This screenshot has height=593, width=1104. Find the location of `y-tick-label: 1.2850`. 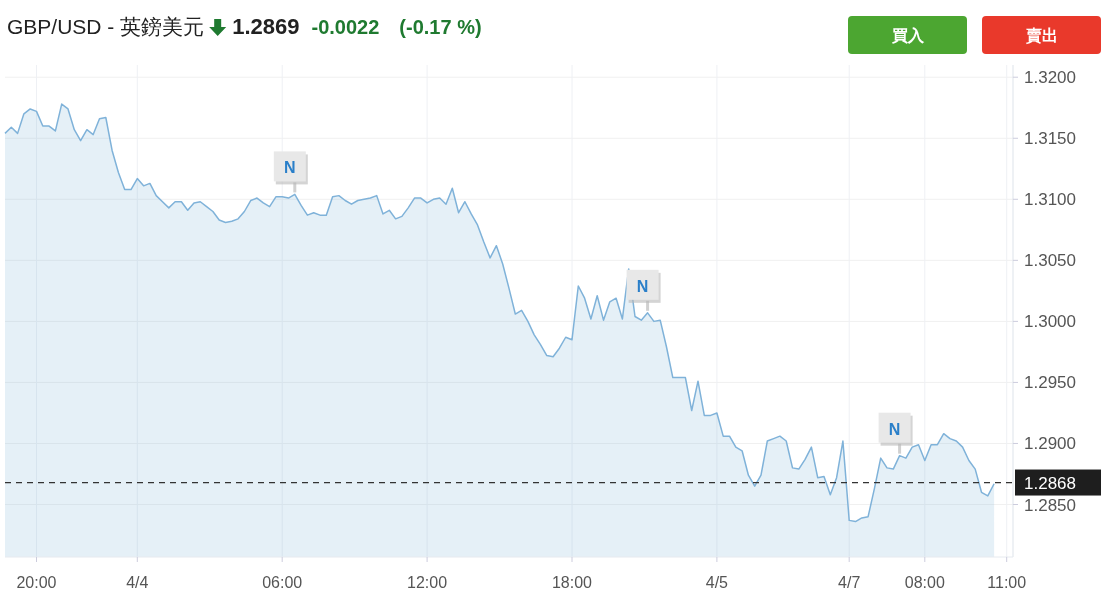

y-tick-label: 1.2850 is located at coordinates (1050, 505).